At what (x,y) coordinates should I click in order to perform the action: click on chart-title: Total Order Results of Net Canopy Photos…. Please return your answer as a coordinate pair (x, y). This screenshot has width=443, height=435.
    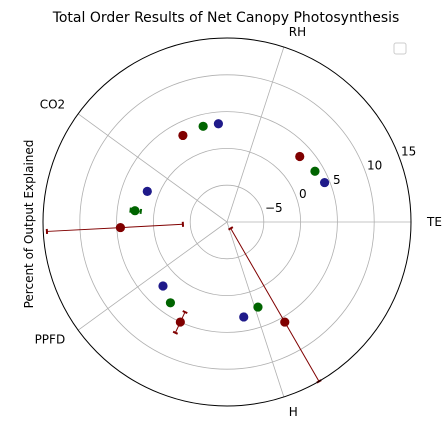
    Looking at the image, I should click on (226, 18).